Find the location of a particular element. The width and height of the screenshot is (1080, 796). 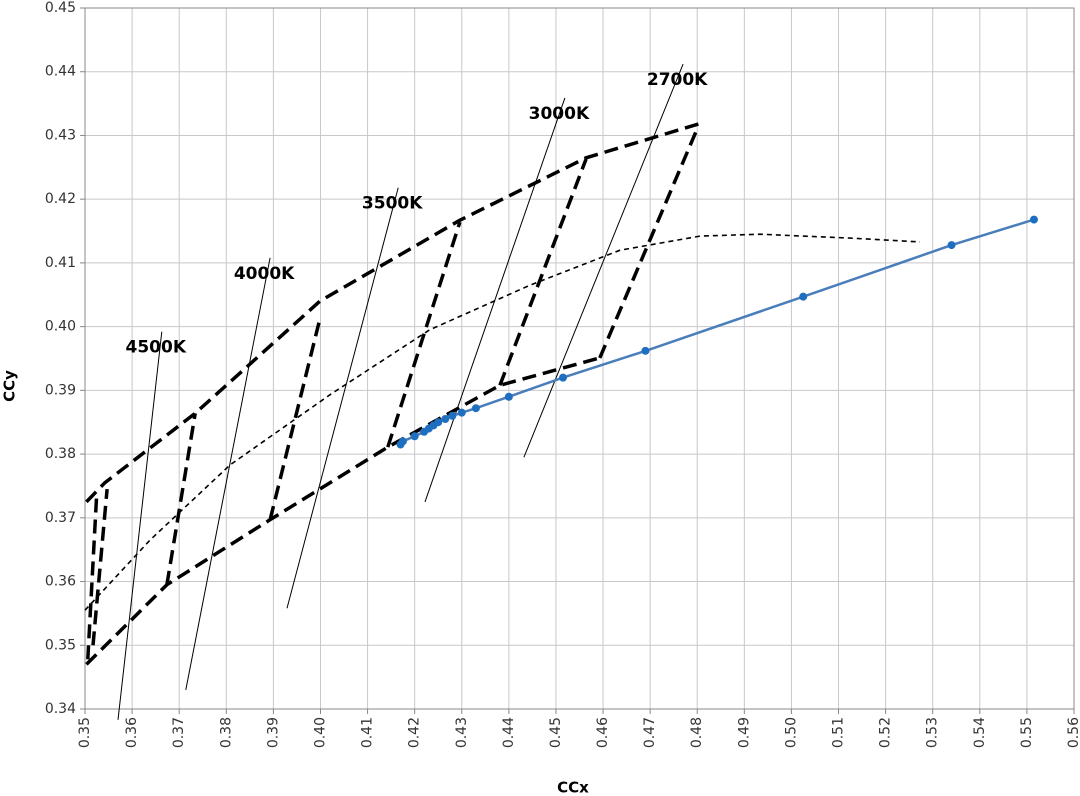

y-tick-label: 0.44 is located at coordinates (60, 72).